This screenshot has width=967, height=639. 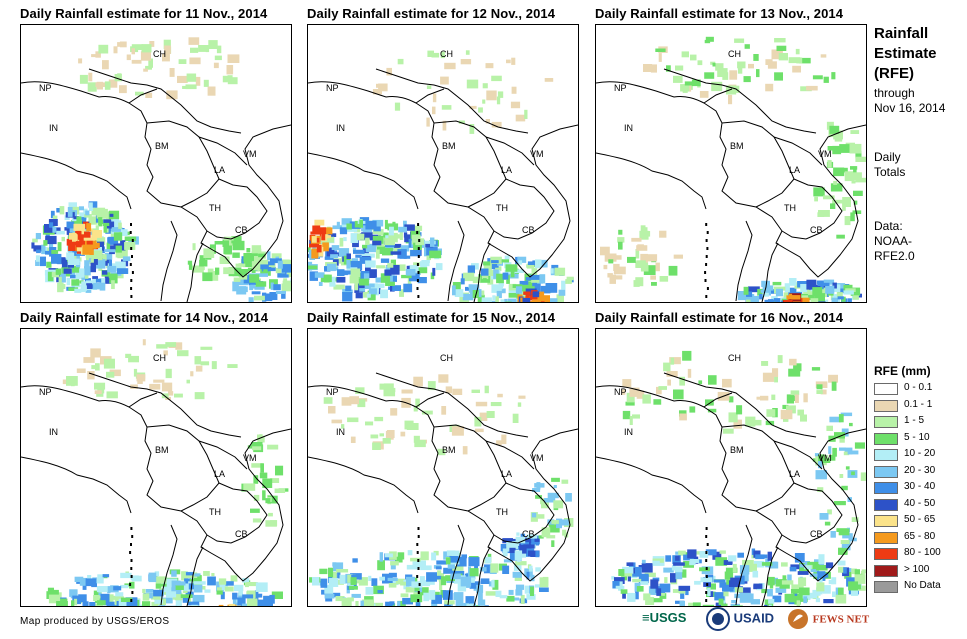 What do you see at coordinates (443, 176) in the screenshot?
I see `rainfall-map` at bounding box center [443, 176].